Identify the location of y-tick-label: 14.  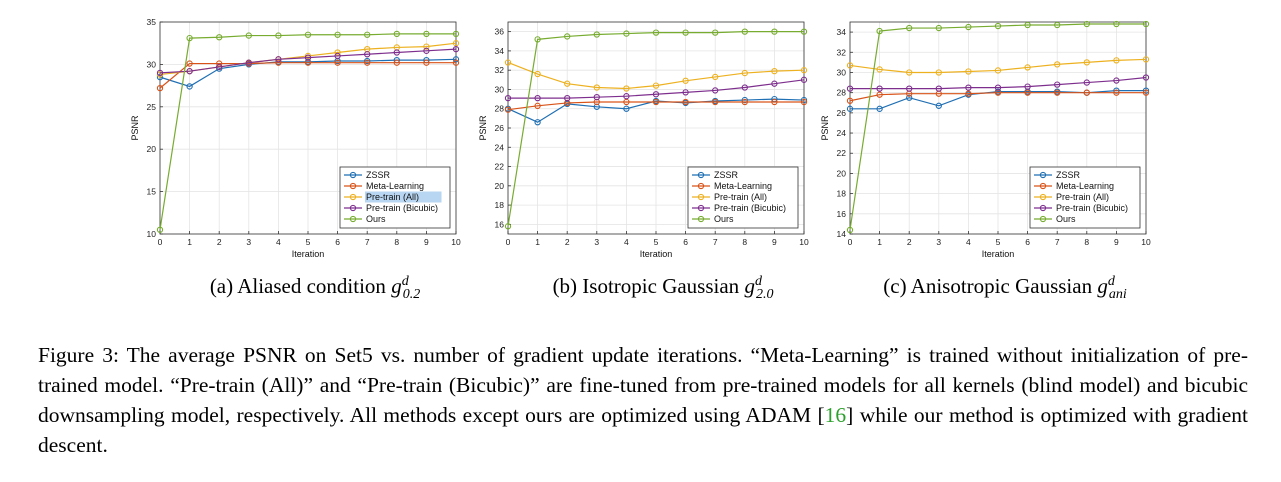
(842, 234).